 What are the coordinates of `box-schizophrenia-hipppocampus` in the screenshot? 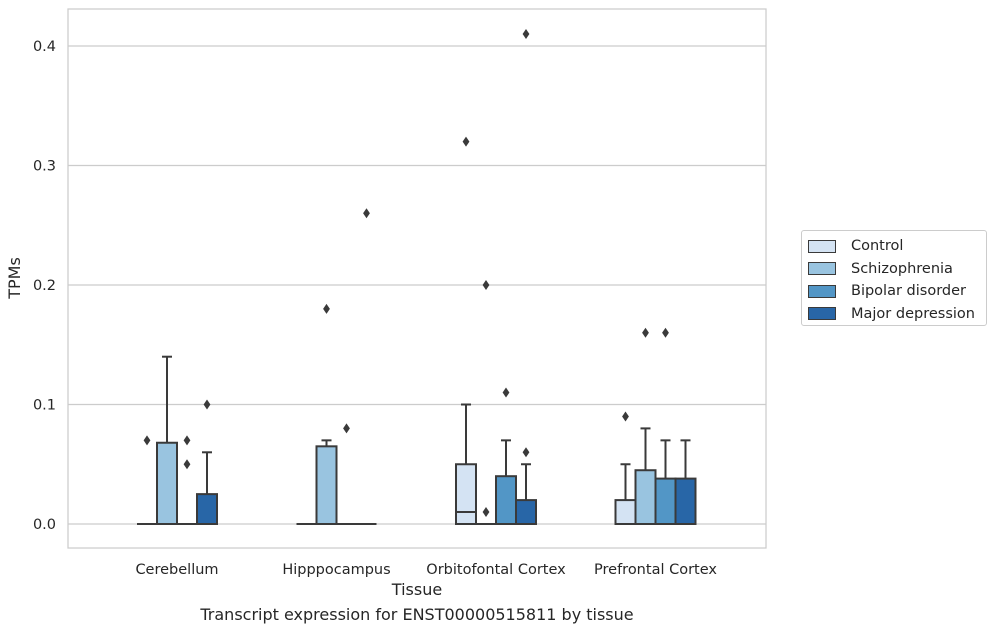 It's located at (326, 414).